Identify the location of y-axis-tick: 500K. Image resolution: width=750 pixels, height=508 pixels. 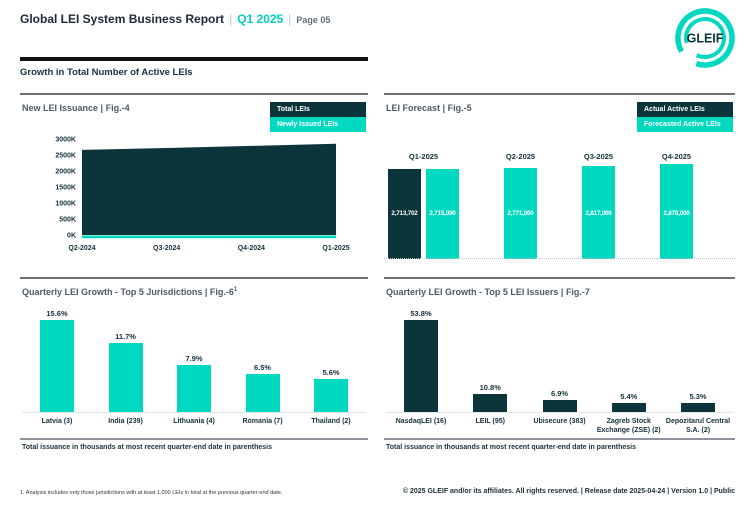
(67, 220).